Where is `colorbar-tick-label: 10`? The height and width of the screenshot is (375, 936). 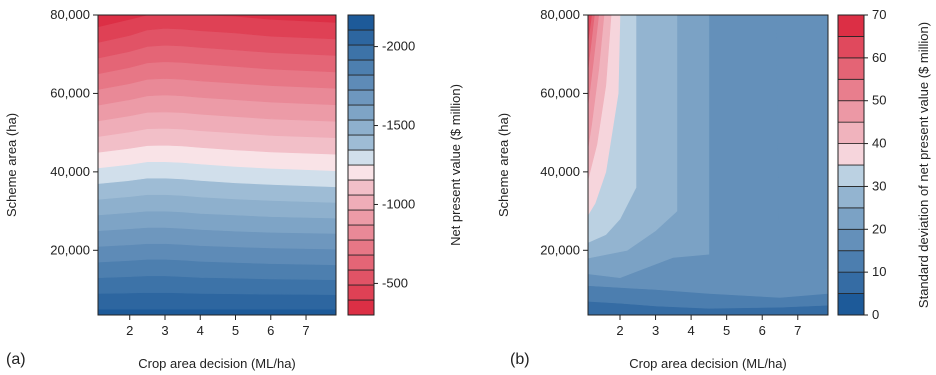
colorbar-tick-label: 10 is located at coordinates (879, 271).